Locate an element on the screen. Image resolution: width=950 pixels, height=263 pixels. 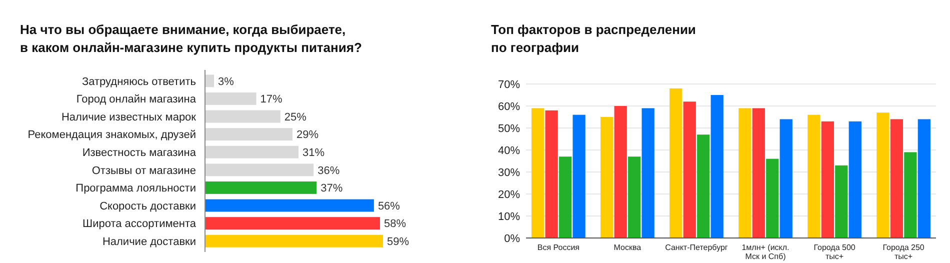
data-label: 58% is located at coordinates (395, 224).